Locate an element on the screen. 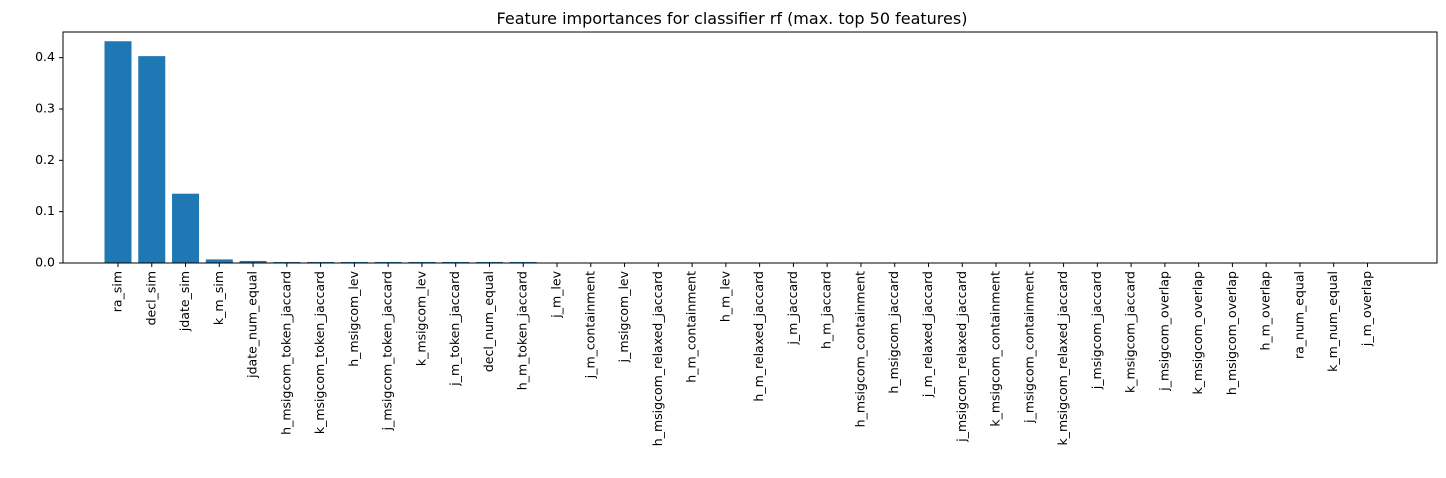  bar-jdate_num_equal is located at coordinates (253, 261).